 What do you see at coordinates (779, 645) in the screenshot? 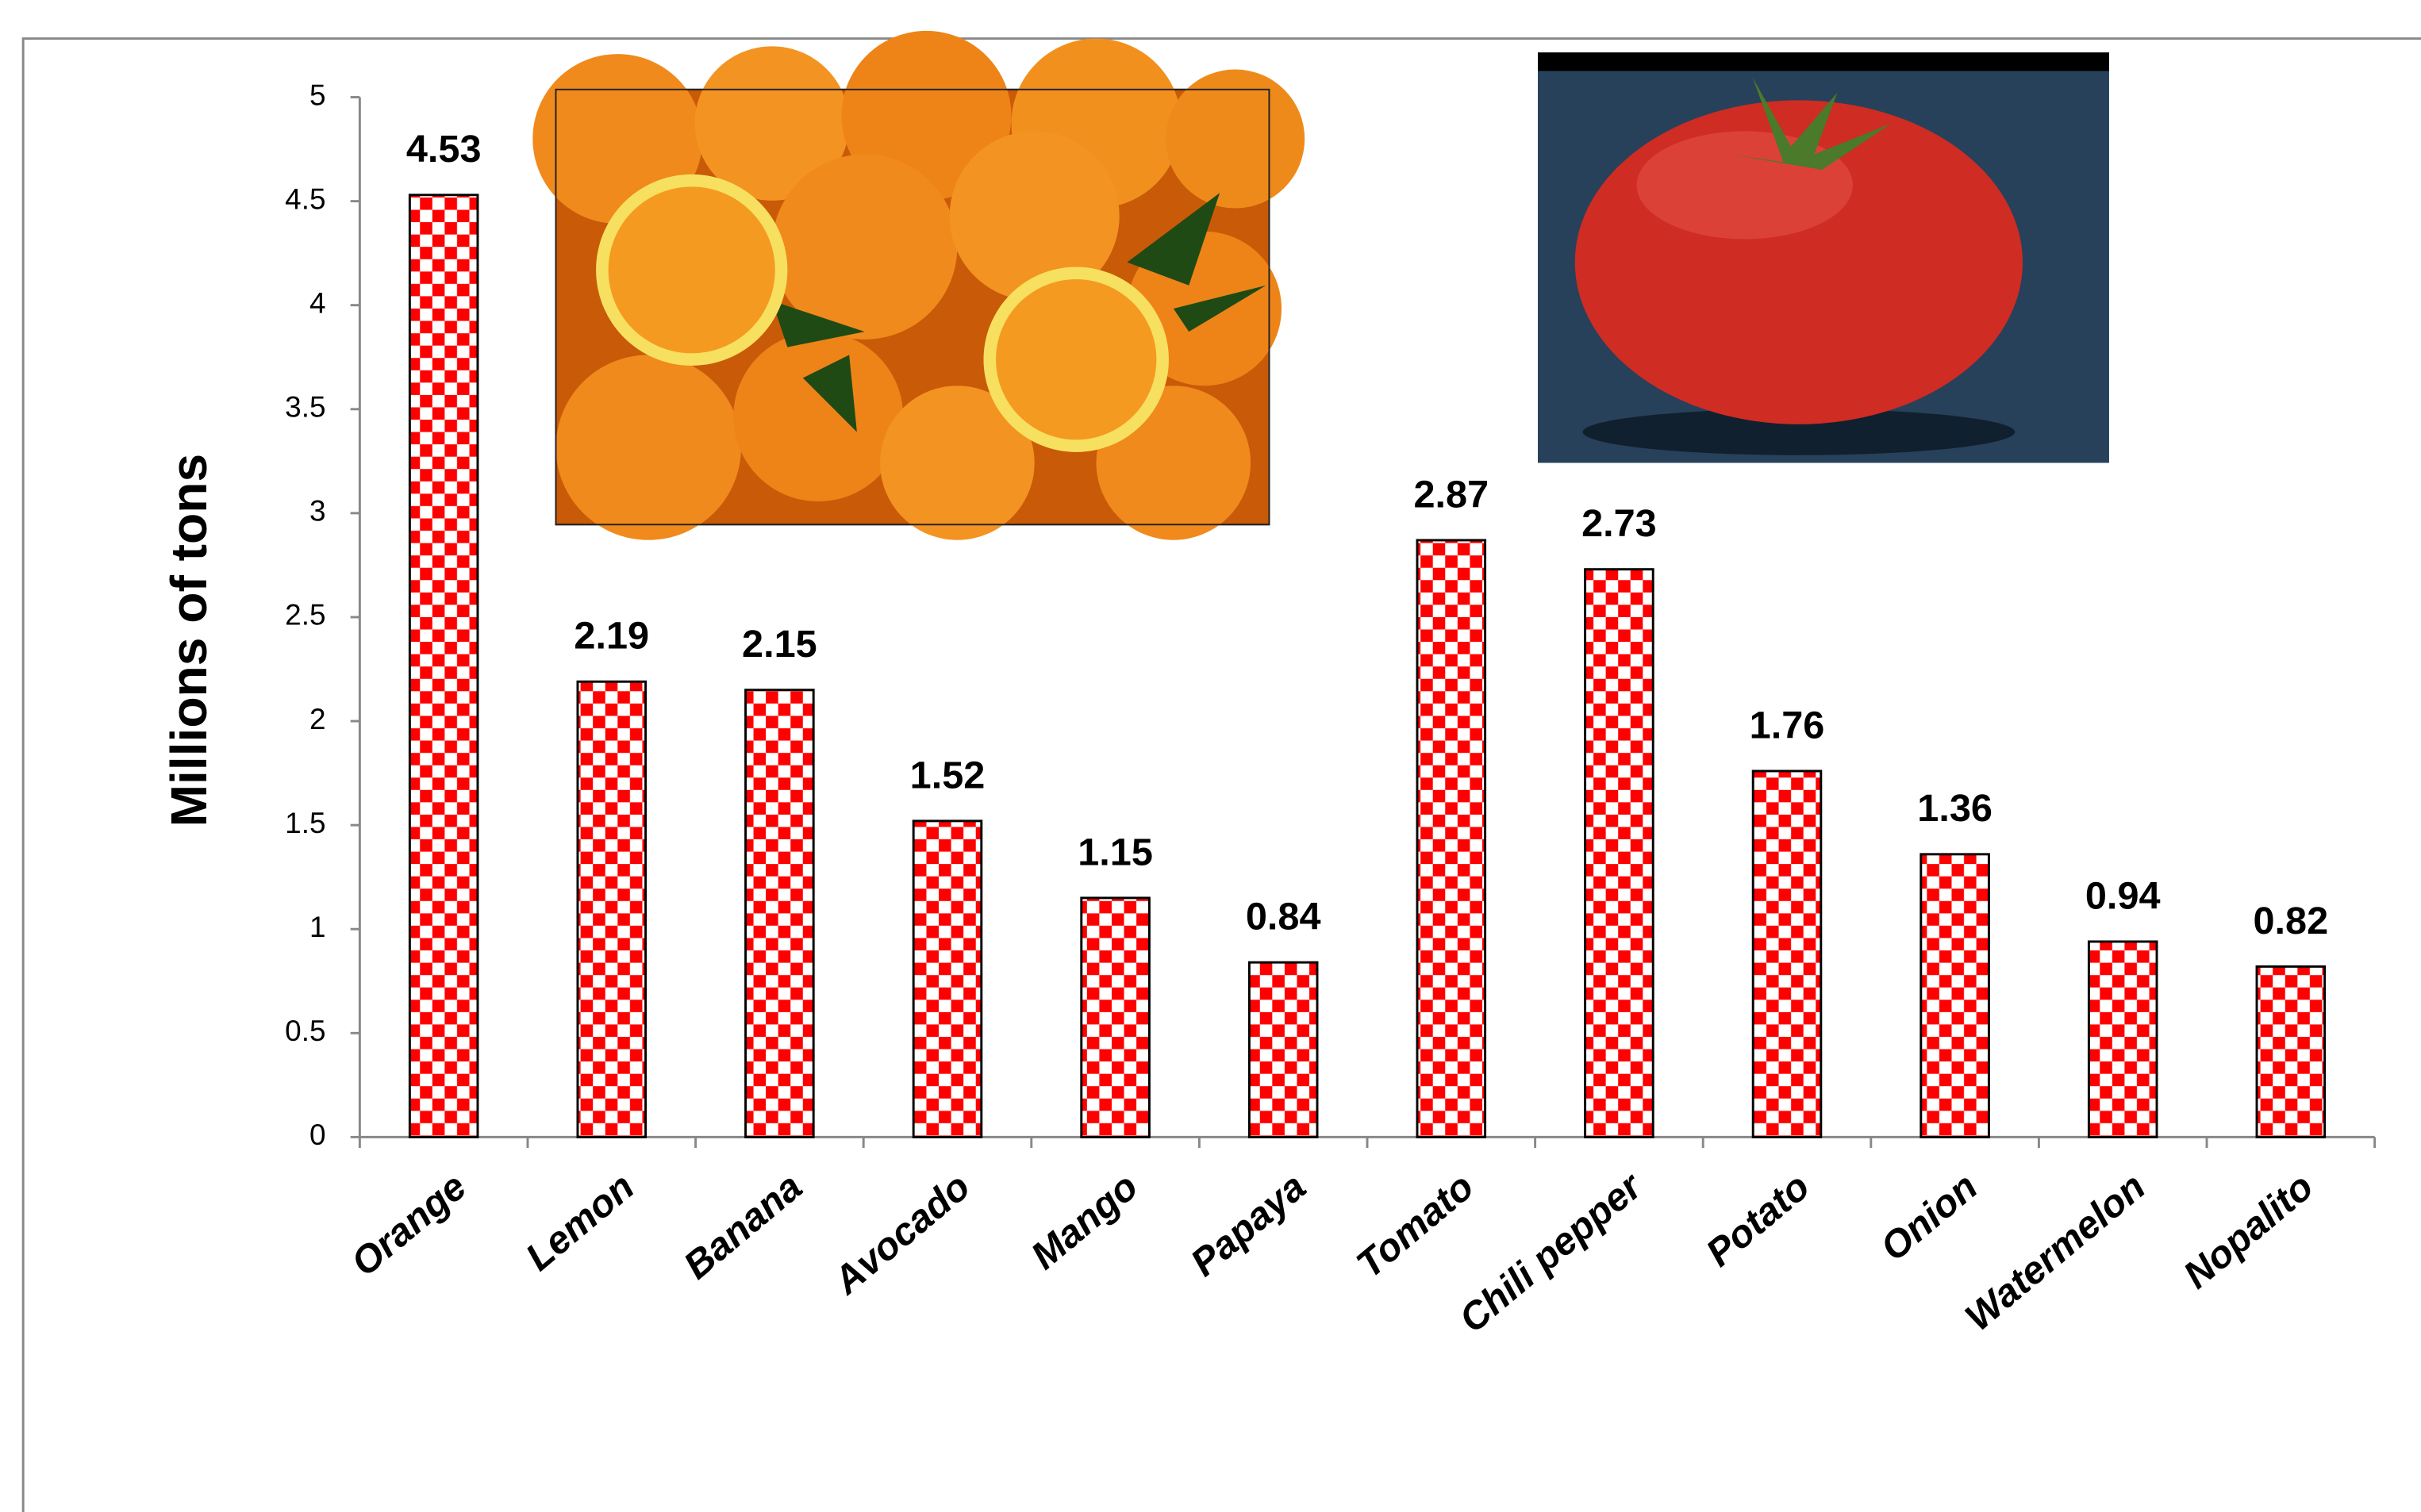
I see `value-label: 2.15` at bounding box center [779, 645].